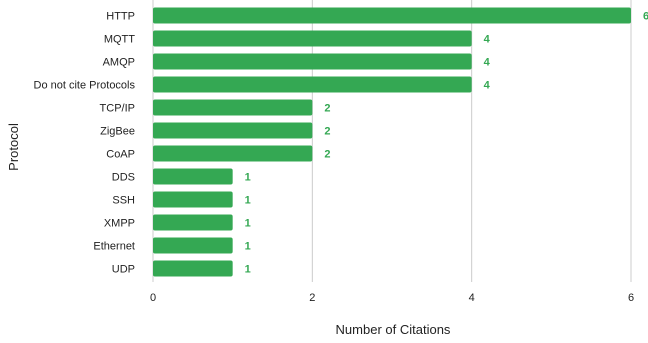  I want to click on category-label: DDS, so click(123, 178).